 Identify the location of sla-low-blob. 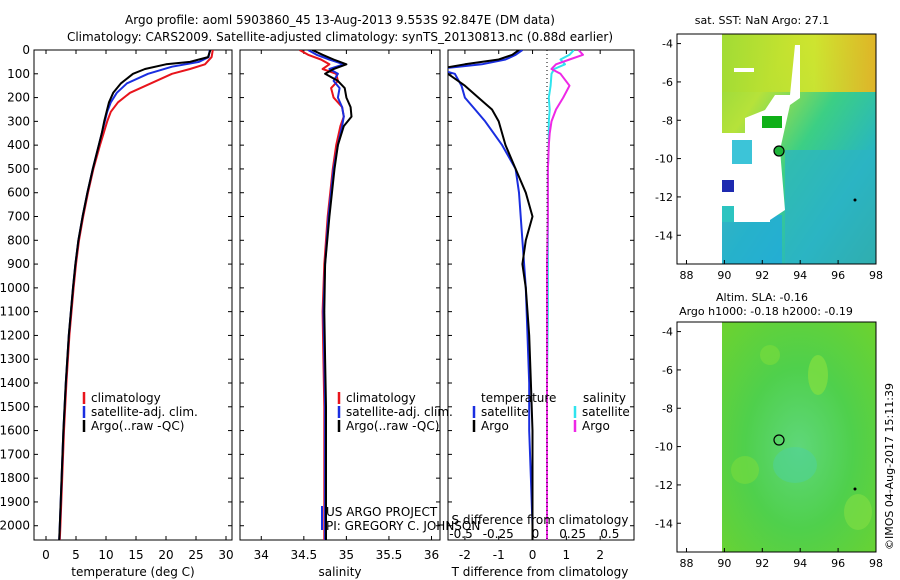
(795, 465).